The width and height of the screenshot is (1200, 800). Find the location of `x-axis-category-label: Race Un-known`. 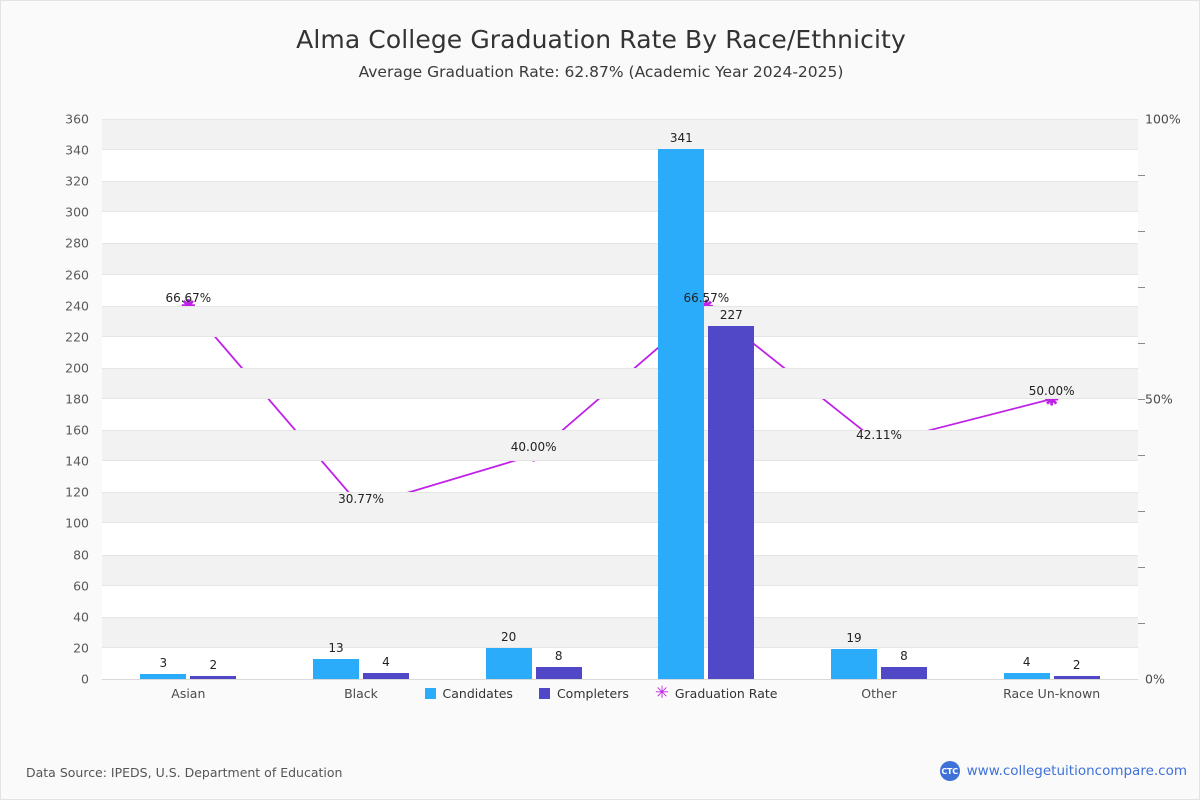

x-axis-category-label: Race Un-known is located at coordinates (1052, 693).